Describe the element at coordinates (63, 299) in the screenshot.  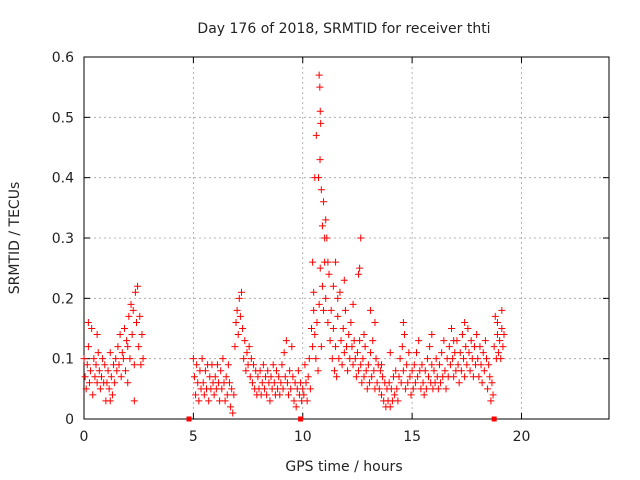
I see `y-tick-label: 0.2` at that location.